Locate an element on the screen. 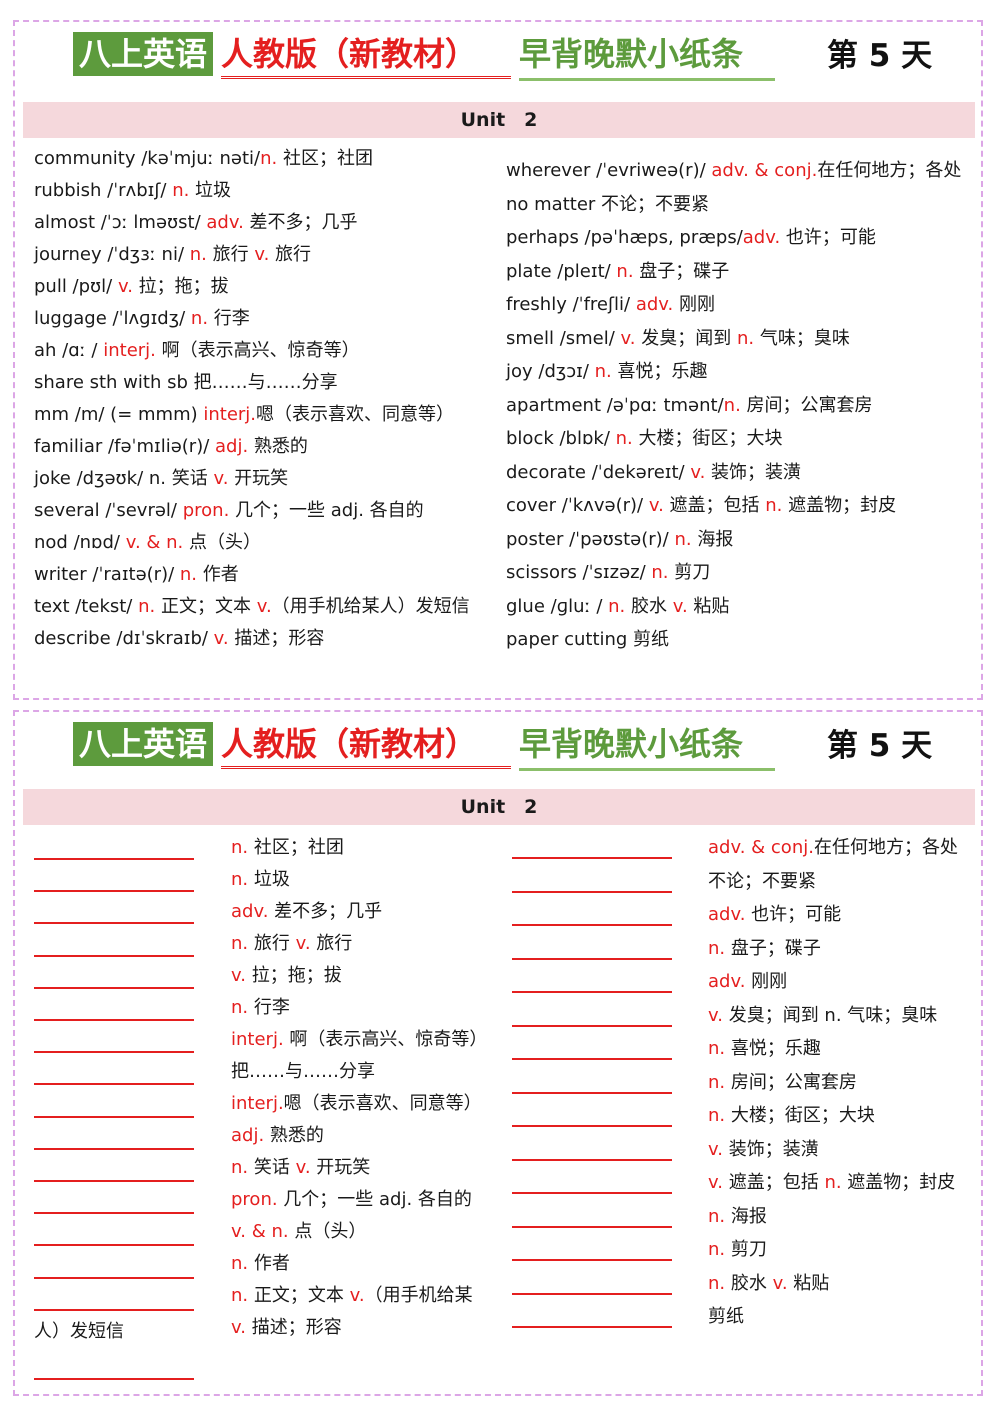  unit-bar: Unit 2 is located at coordinates (499, 807).